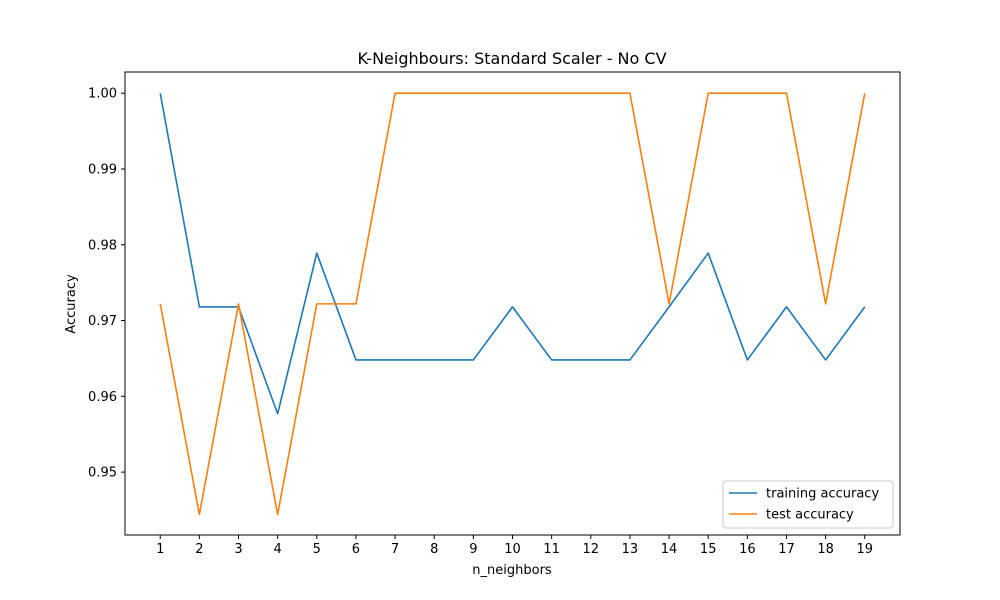 Image resolution: width=1000 pixels, height=600 pixels. Describe the element at coordinates (591, 549) in the screenshot. I see `x-tick-label: 12` at that location.